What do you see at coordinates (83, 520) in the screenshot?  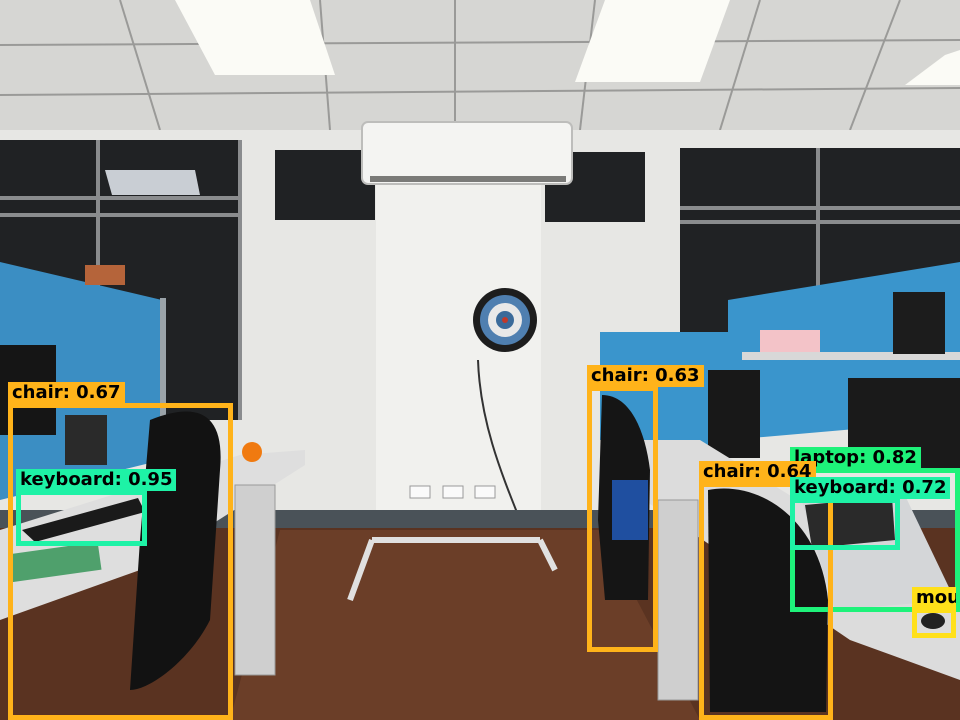 I see `left-keyboard-shape` at bounding box center [83, 520].